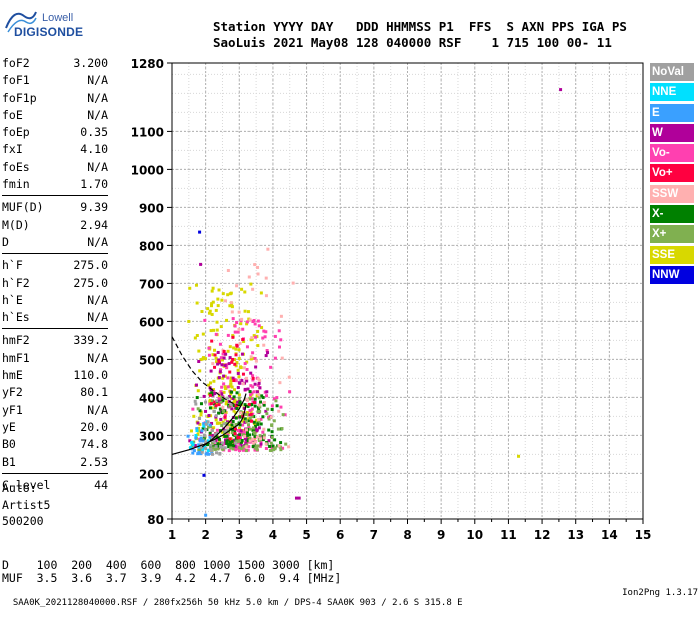  Describe the element at coordinates (575, 535) in the screenshot. I see `x-tick-label: 13` at that location.